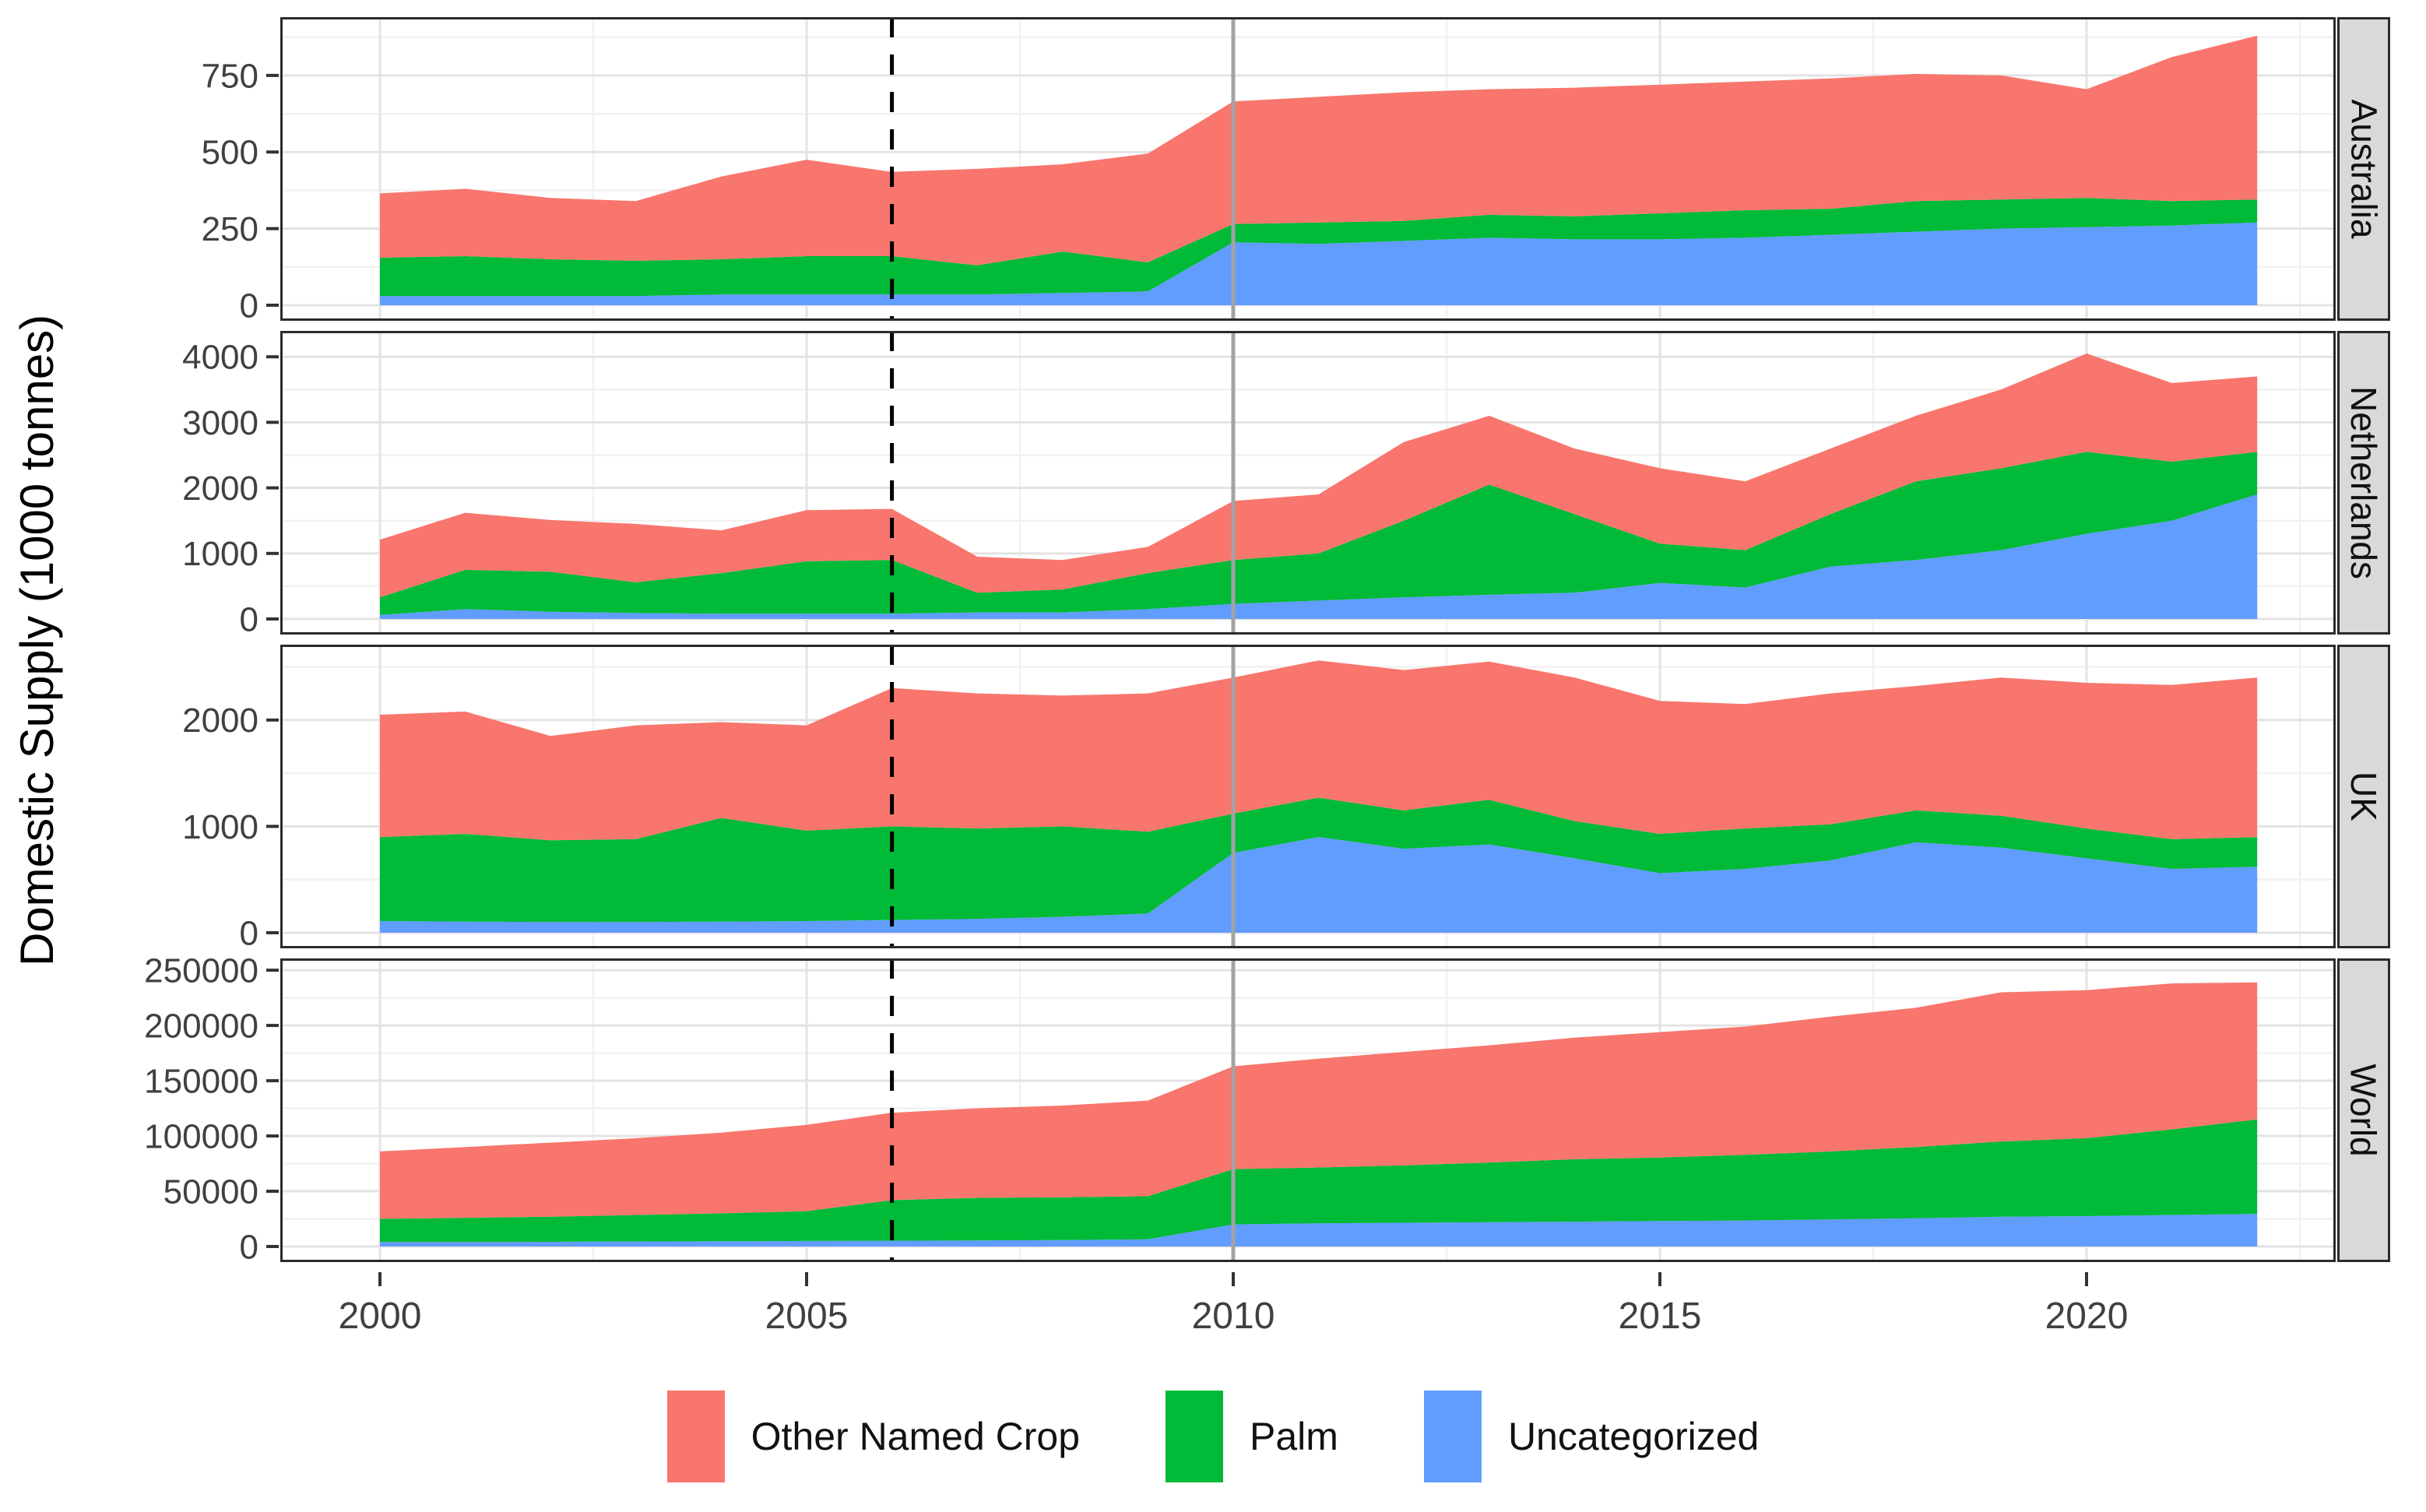 The image size is (2426, 1512). Describe the element at coordinates (201, 1026) in the screenshot. I see `y-tick-label: 200000` at that location.